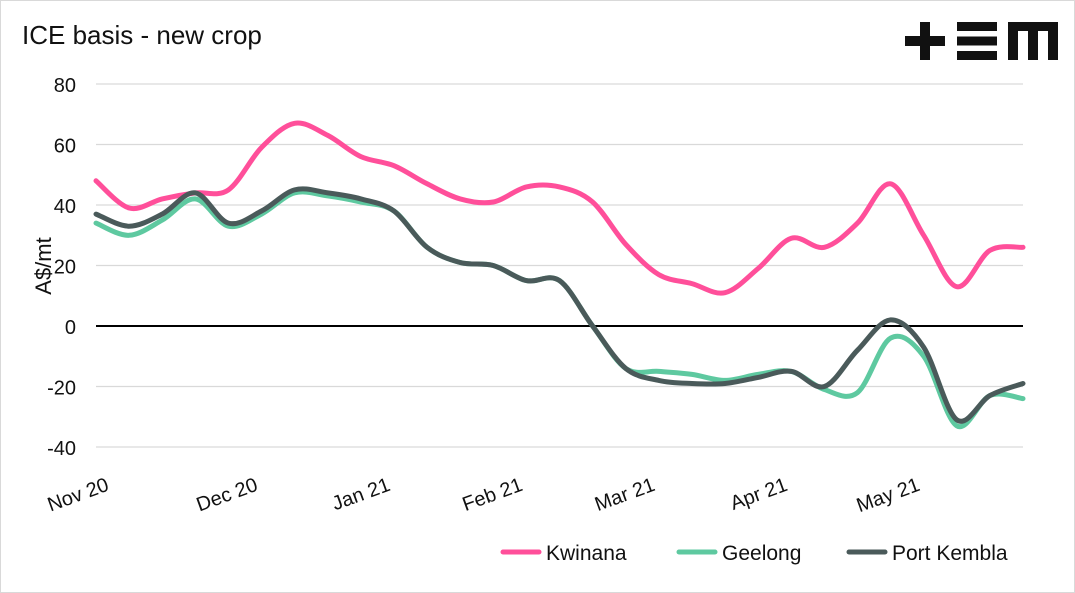 The width and height of the screenshot is (1075, 593). I want to click on y-tick-label: -40, so click(61, 449).